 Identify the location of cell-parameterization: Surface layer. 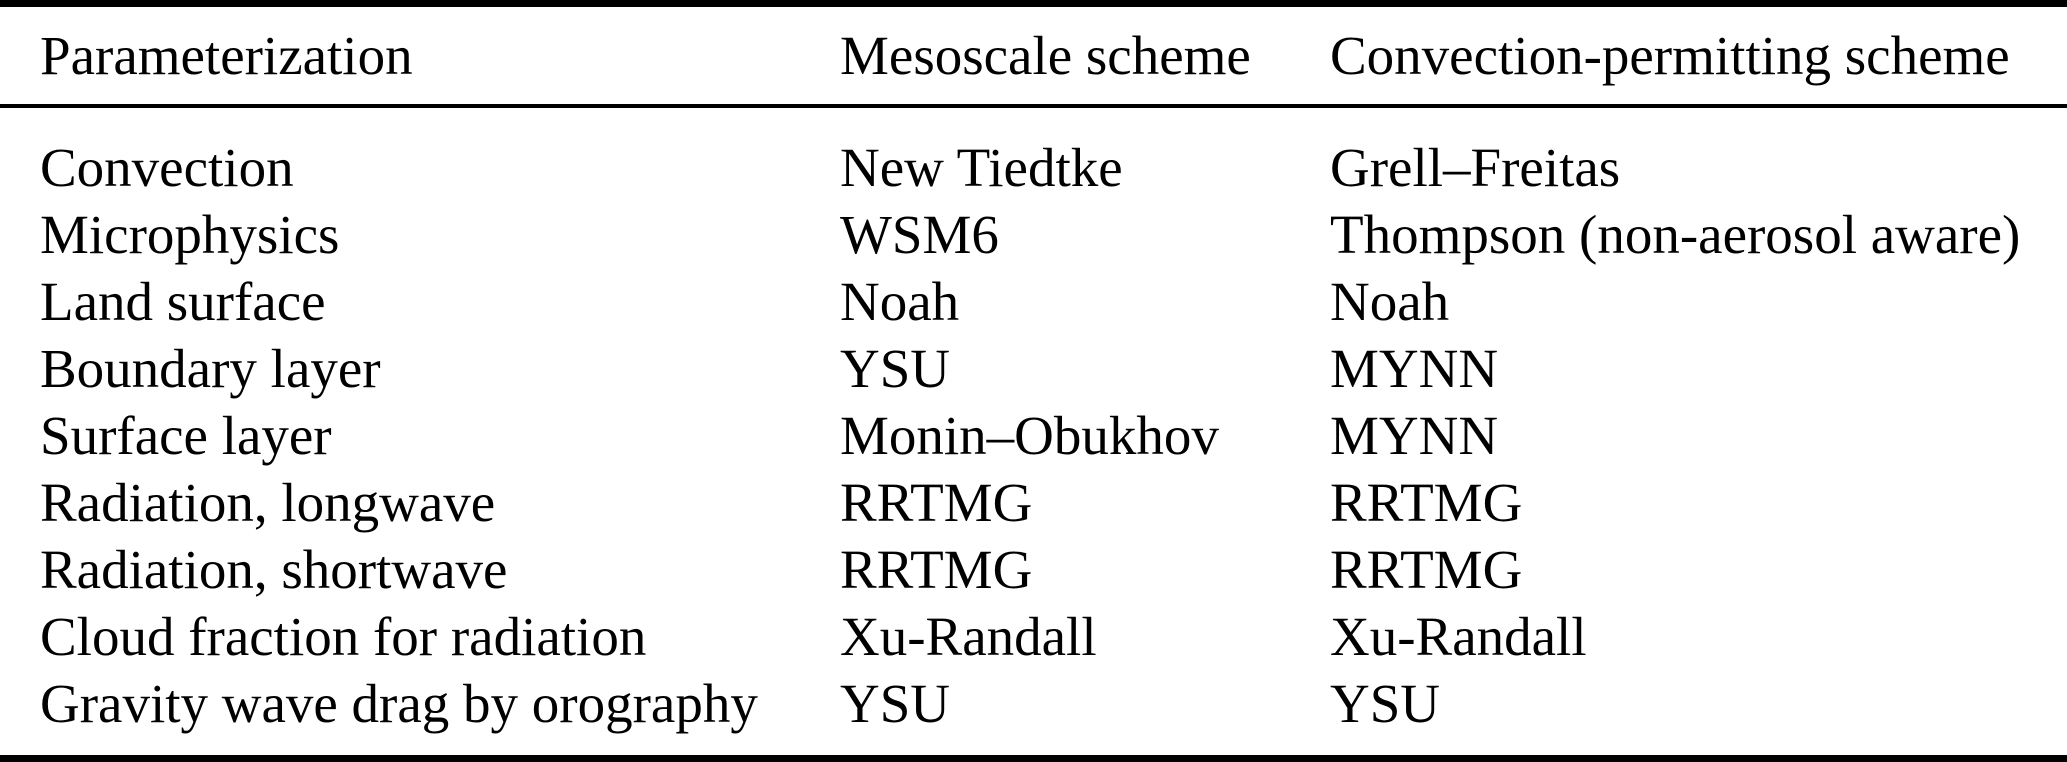
(186, 435).